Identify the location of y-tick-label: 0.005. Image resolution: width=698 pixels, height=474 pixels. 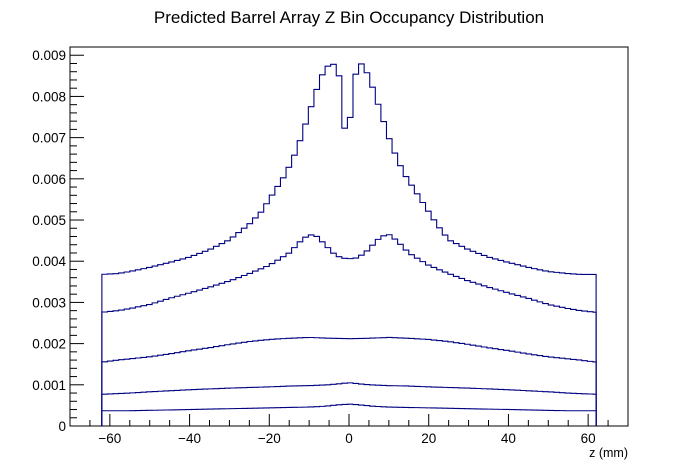
(49, 220).